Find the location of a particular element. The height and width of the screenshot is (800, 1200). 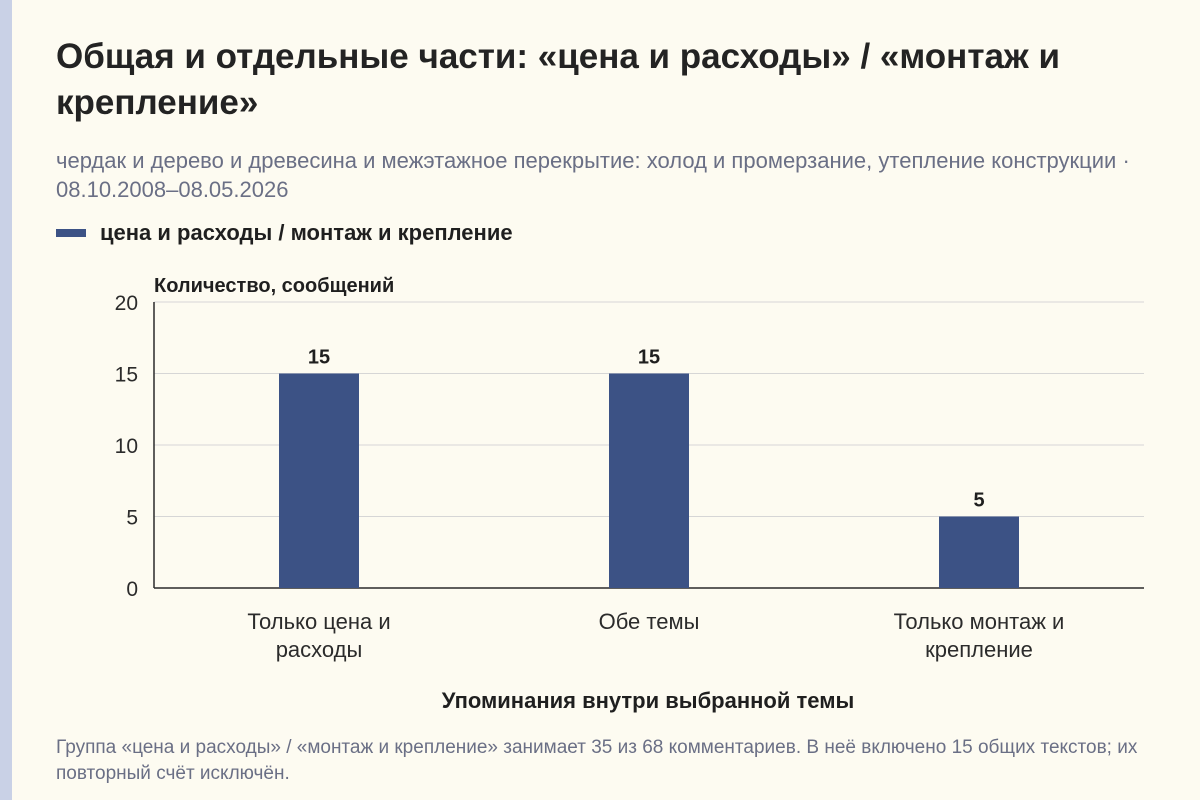

left-accent-strip is located at coordinates (6, 400).